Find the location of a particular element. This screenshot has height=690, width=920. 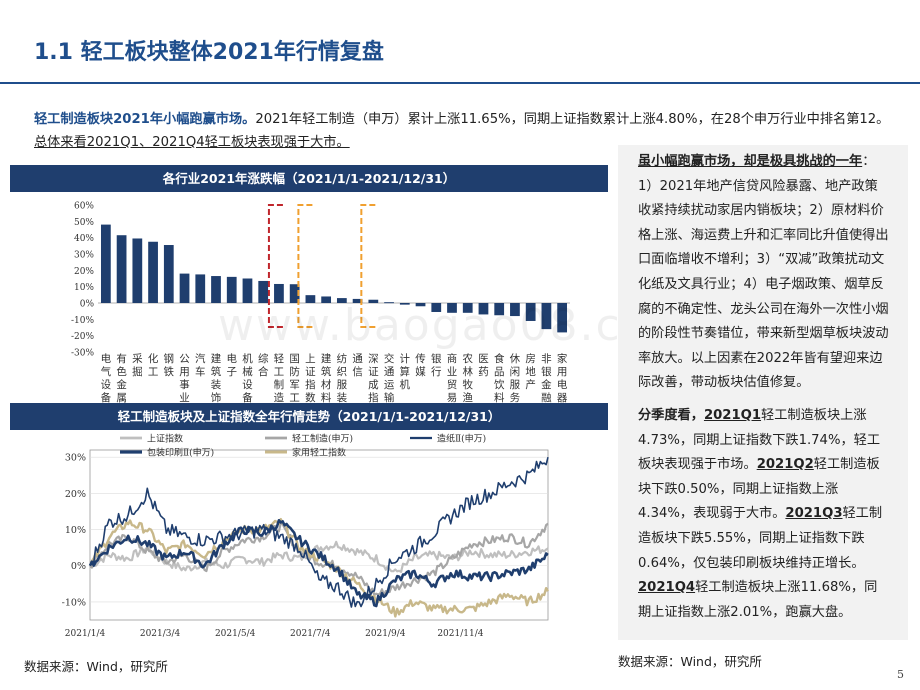

highlight-box-red is located at coordinates (275, 266).